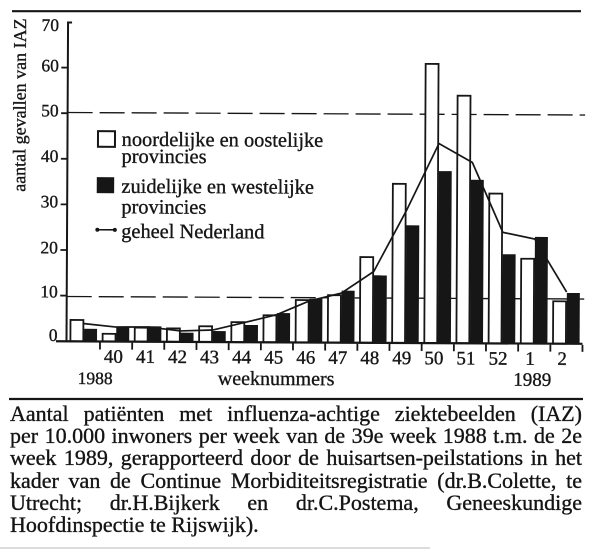  What do you see at coordinates (50, 25) in the screenshot?
I see `svg-text: 70` at bounding box center [50, 25].